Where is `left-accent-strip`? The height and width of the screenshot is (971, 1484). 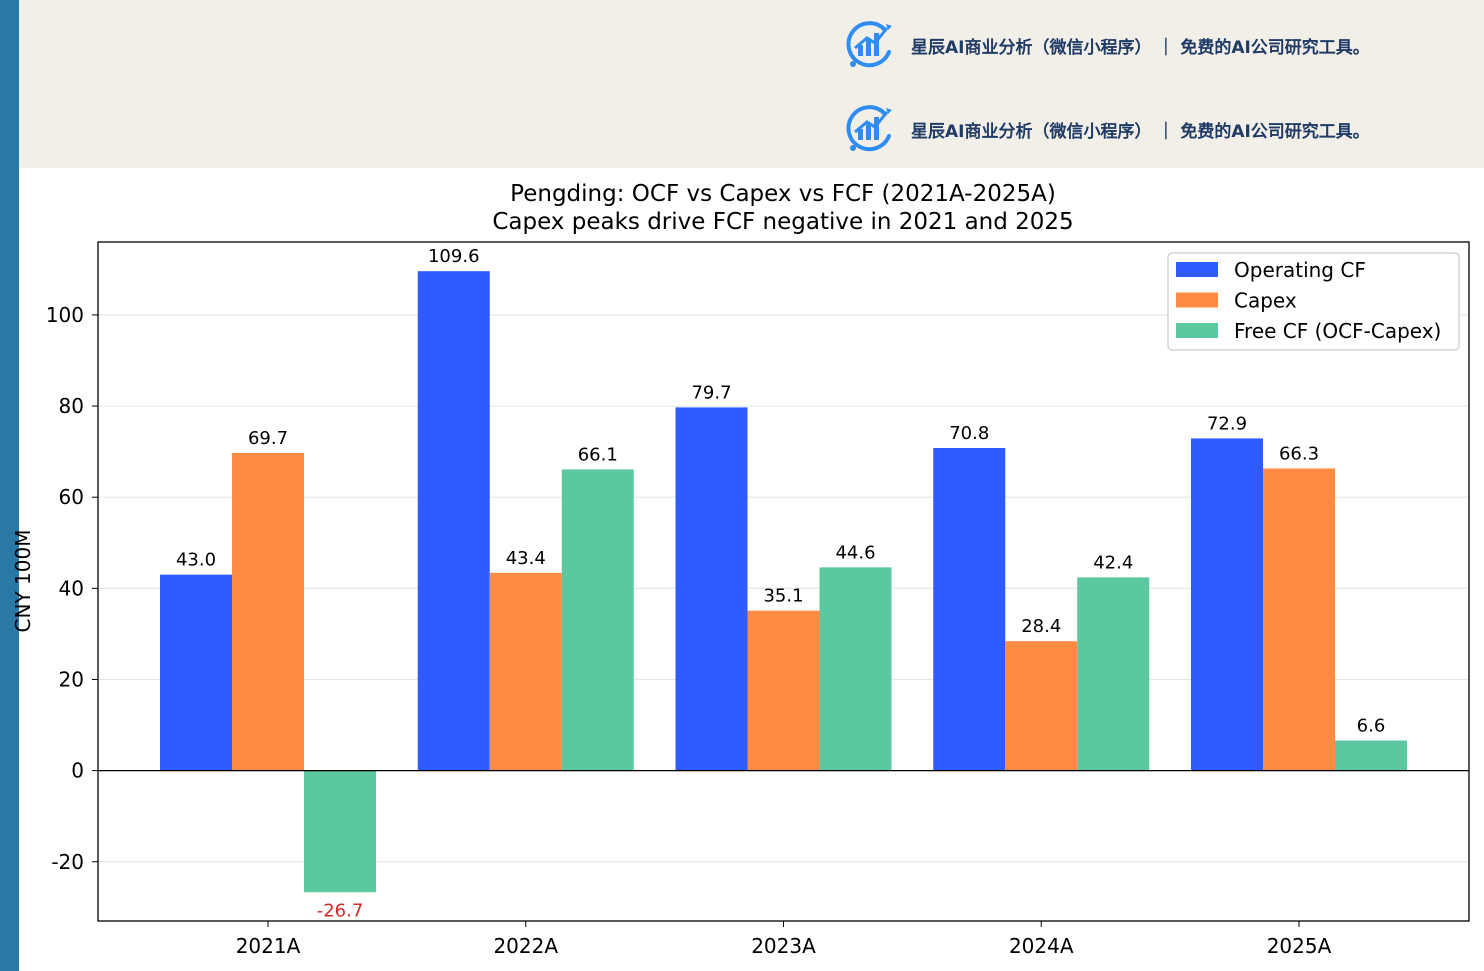
left-accent-strip is located at coordinates (9, 485).